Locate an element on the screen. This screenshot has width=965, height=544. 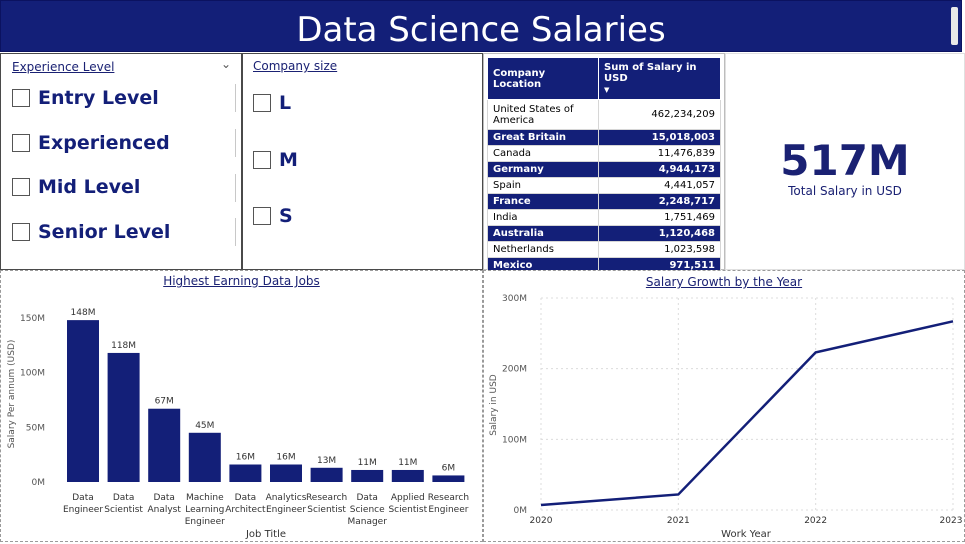
kpi-label: Total Salary in USD is located at coordinates (845, 191).